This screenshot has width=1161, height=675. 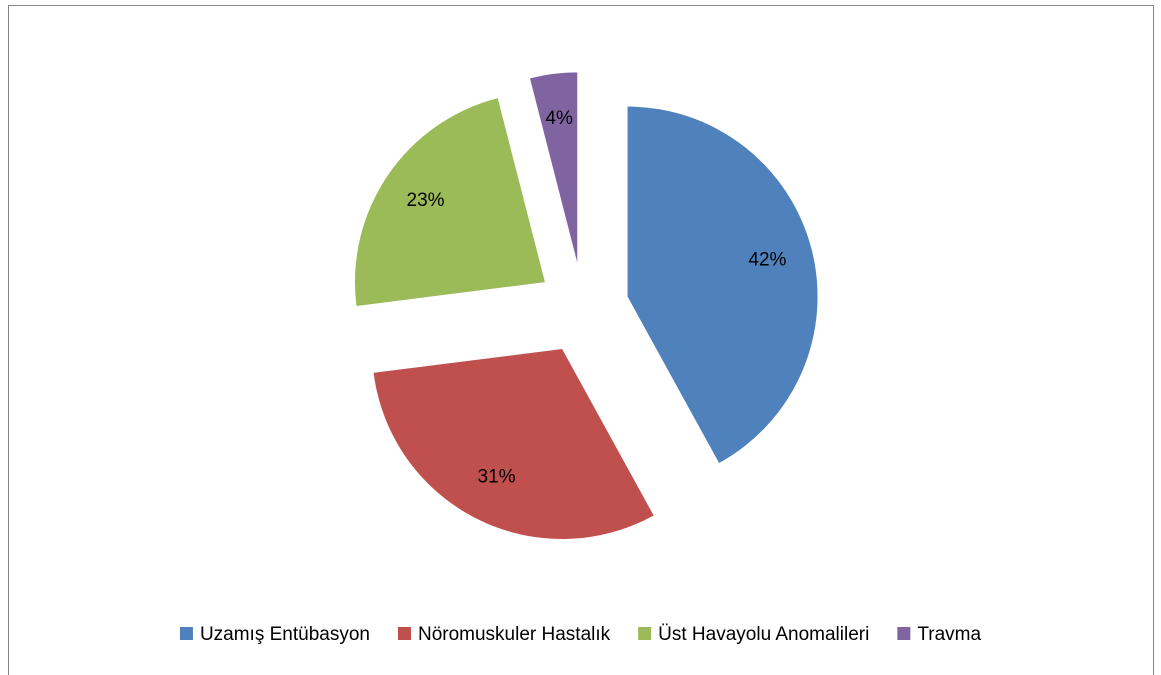 What do you see at coordinates (426, 200) in the screenshot?
I see `data-label: 23%` at bounding box center [426, 200].